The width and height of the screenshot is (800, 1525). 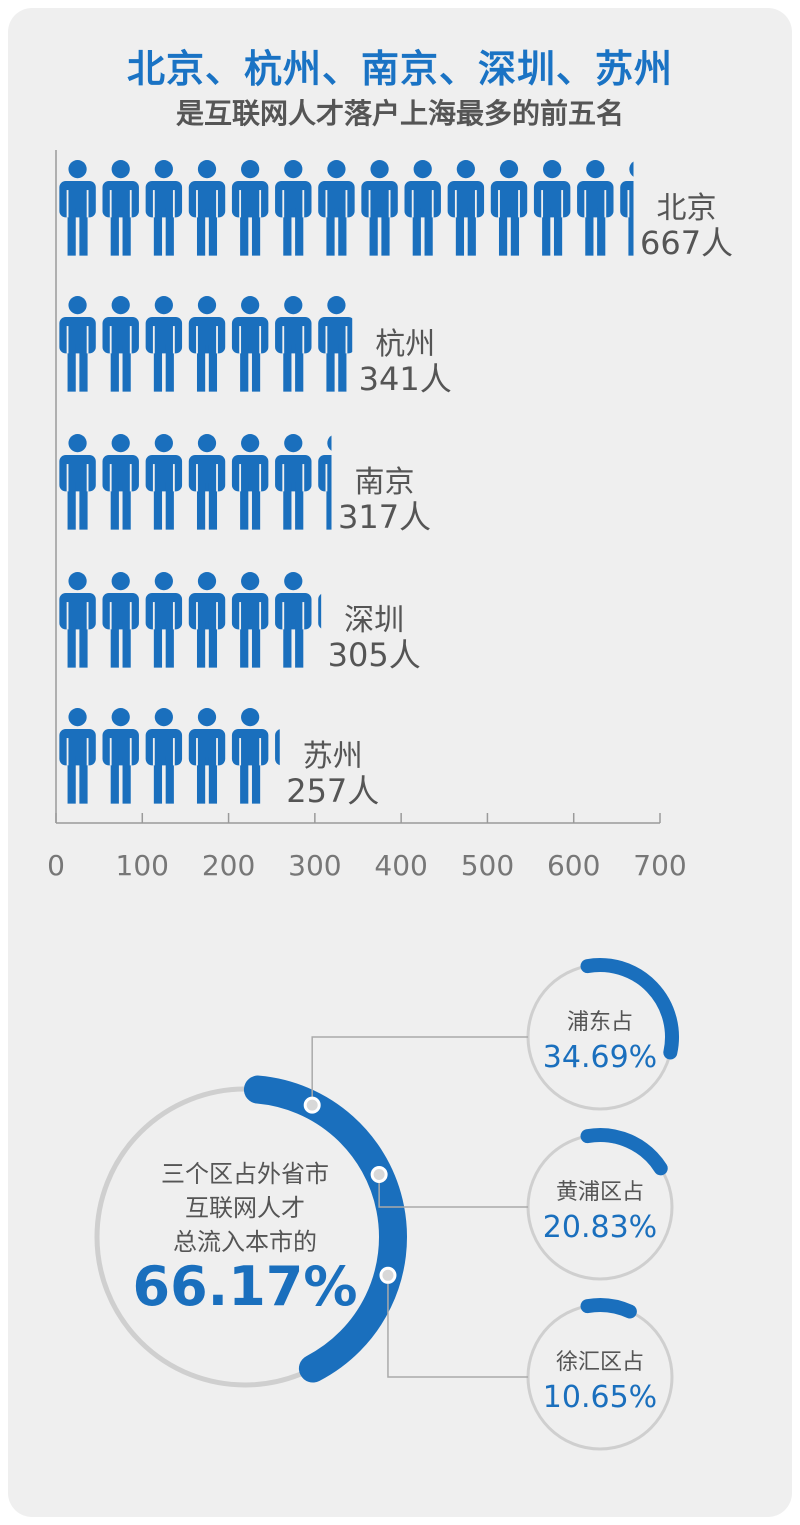 What do you see at coordinates (600, 1362) in the screenshot?
I see `slice-label: 徐汇区占` at bounding box center [600, 1362].